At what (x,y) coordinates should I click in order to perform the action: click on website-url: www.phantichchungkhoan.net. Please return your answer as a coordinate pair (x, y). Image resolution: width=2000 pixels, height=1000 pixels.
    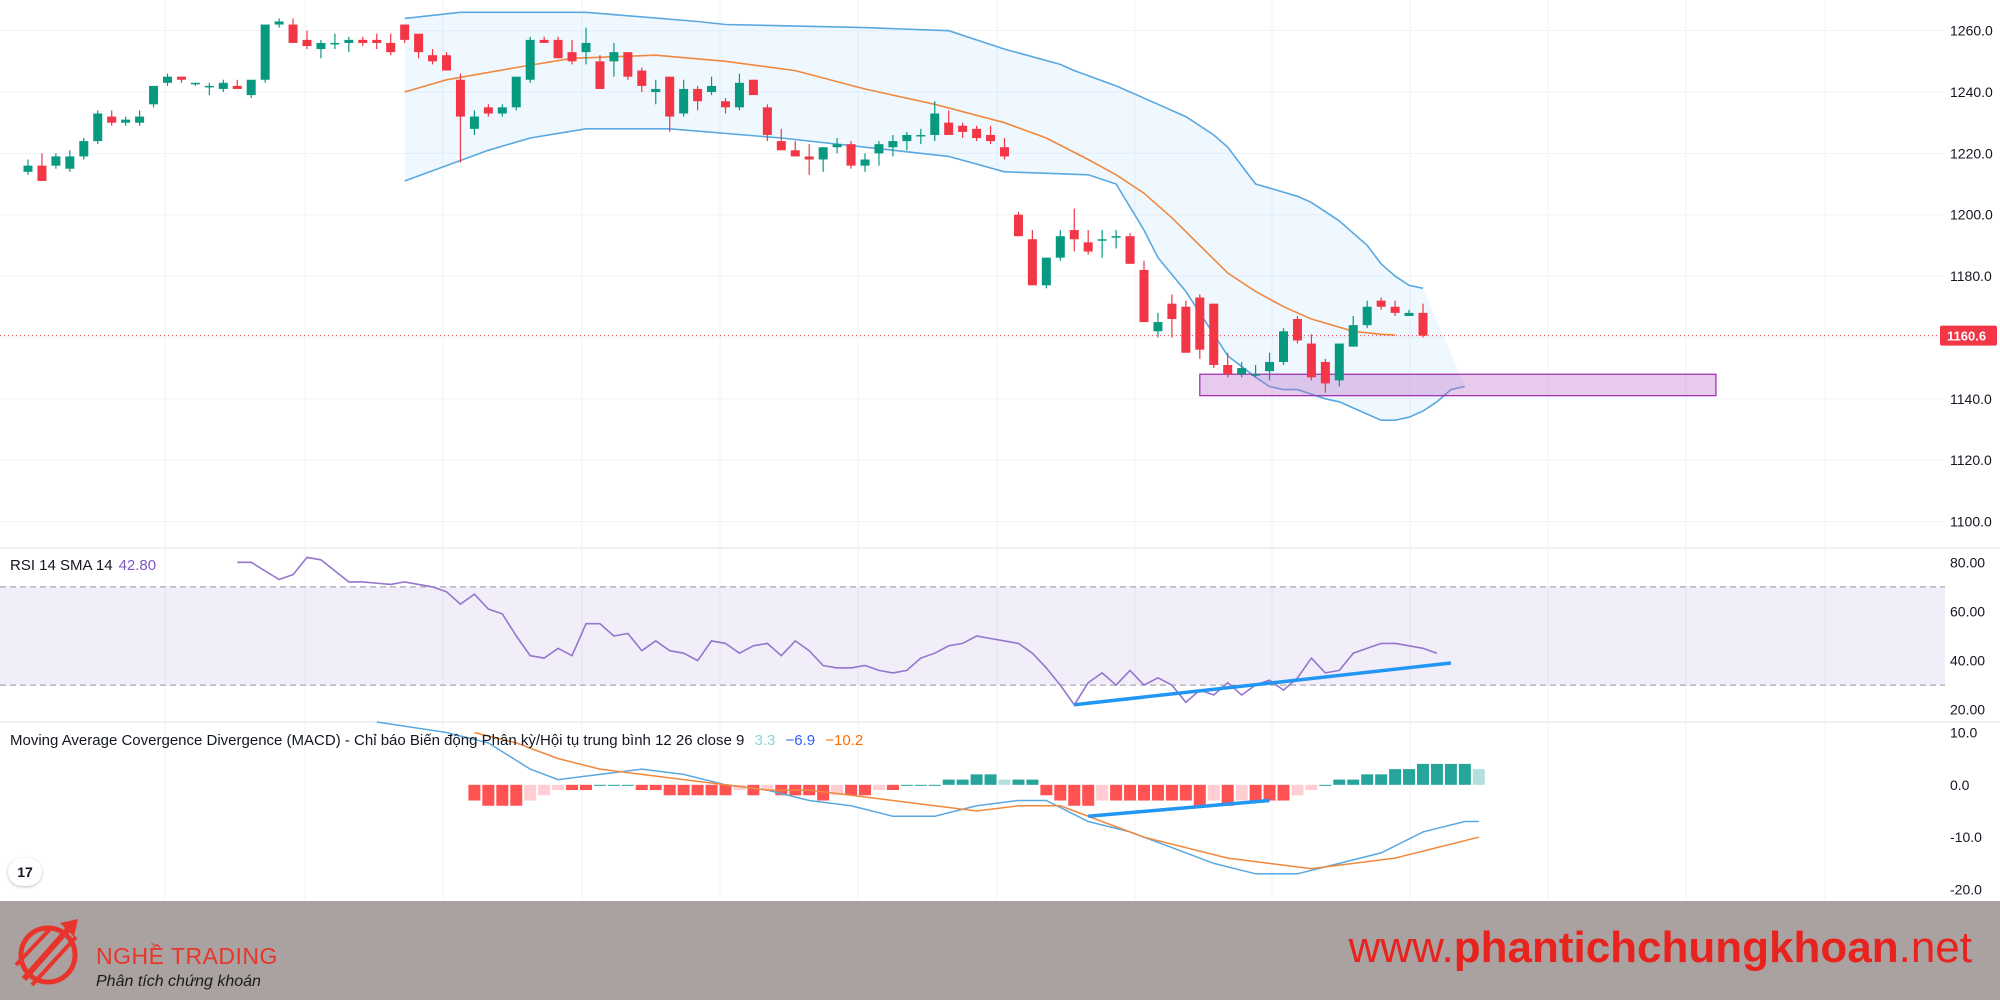
    Looking at the image, I should click on (1660, 948).